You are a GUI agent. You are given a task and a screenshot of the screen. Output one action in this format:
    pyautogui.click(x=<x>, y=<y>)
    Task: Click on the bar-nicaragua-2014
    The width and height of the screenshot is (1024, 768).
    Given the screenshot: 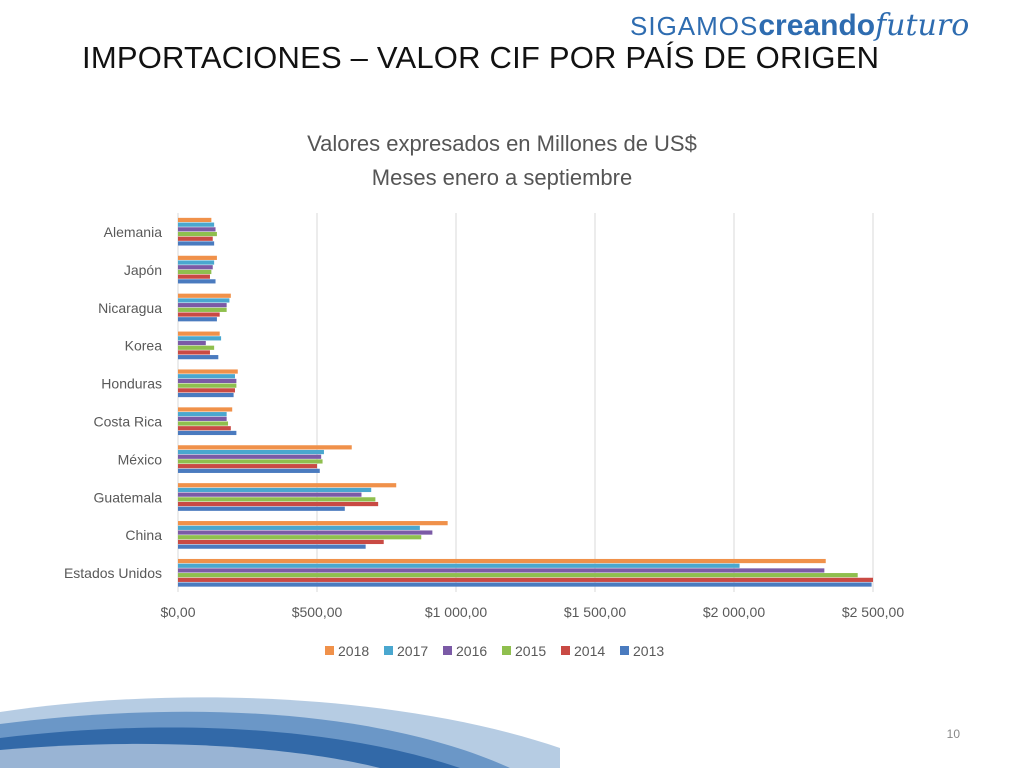 What is the action you would take?
    pyautogui.click(x=199, y=314)
    